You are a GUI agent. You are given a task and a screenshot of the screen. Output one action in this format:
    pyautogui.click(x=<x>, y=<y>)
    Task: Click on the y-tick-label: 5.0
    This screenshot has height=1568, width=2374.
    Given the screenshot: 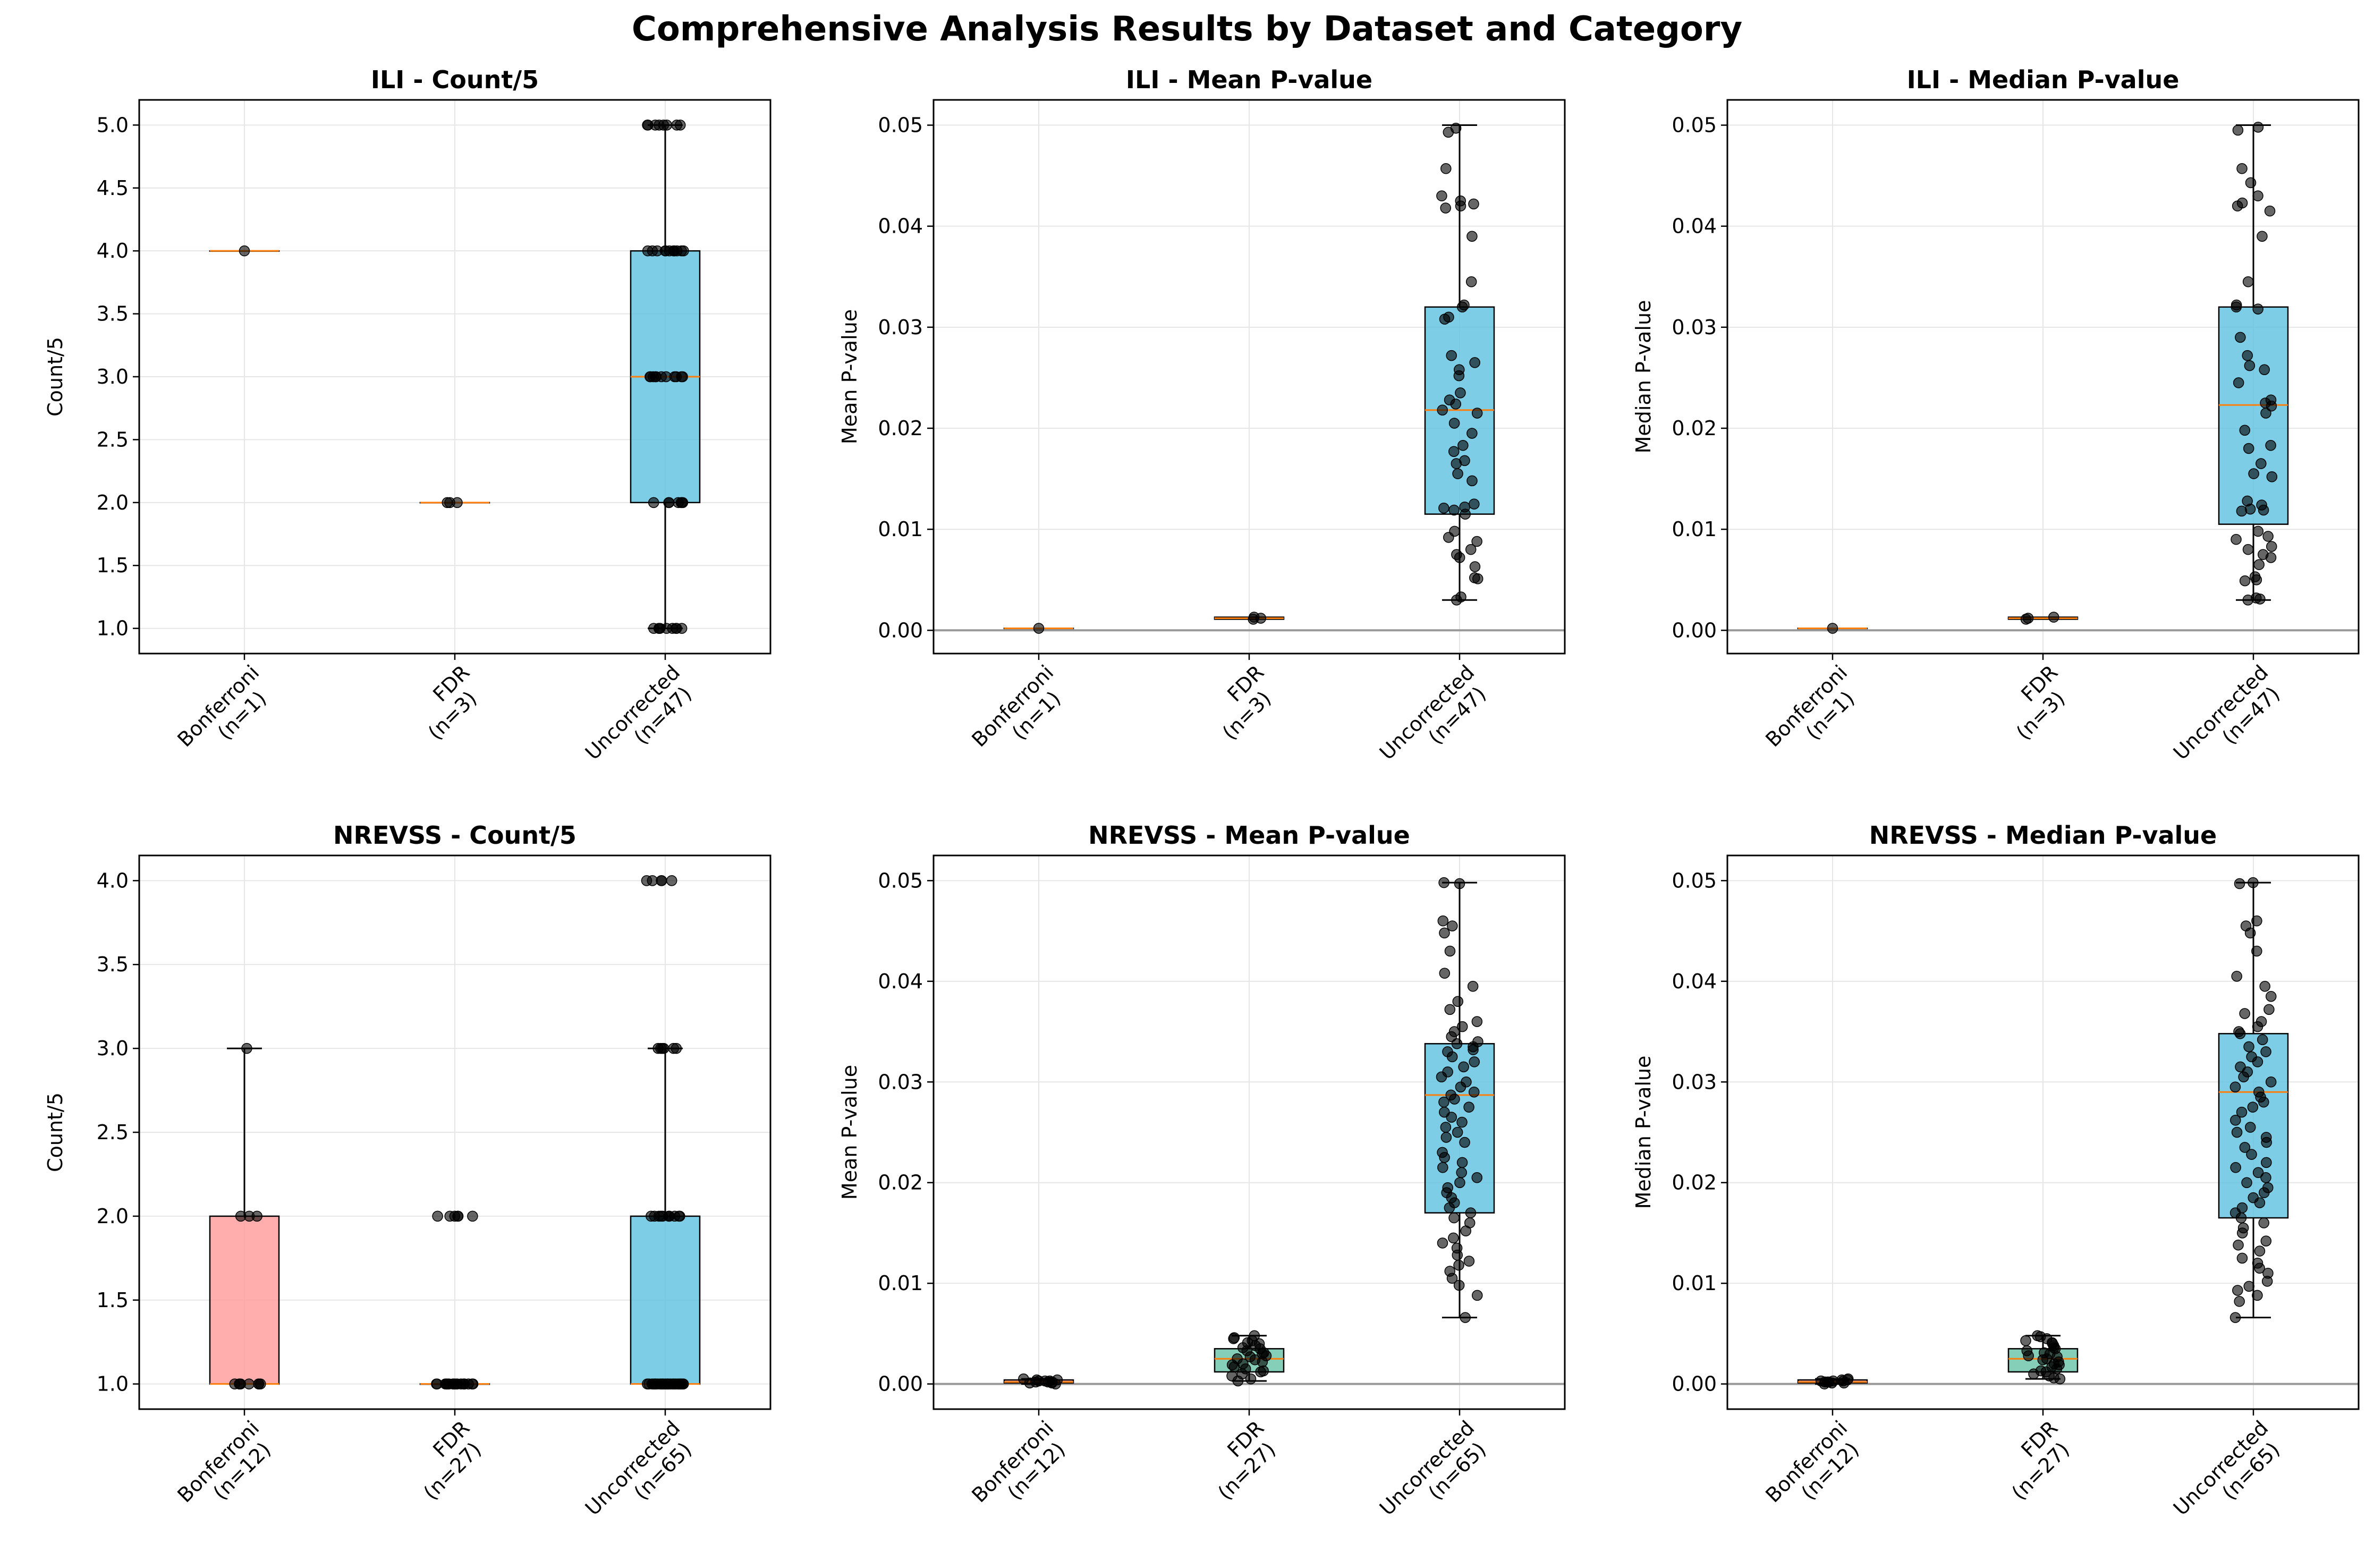 What is the action you would take?
    pyautogui.click(x=113, y=125)
    